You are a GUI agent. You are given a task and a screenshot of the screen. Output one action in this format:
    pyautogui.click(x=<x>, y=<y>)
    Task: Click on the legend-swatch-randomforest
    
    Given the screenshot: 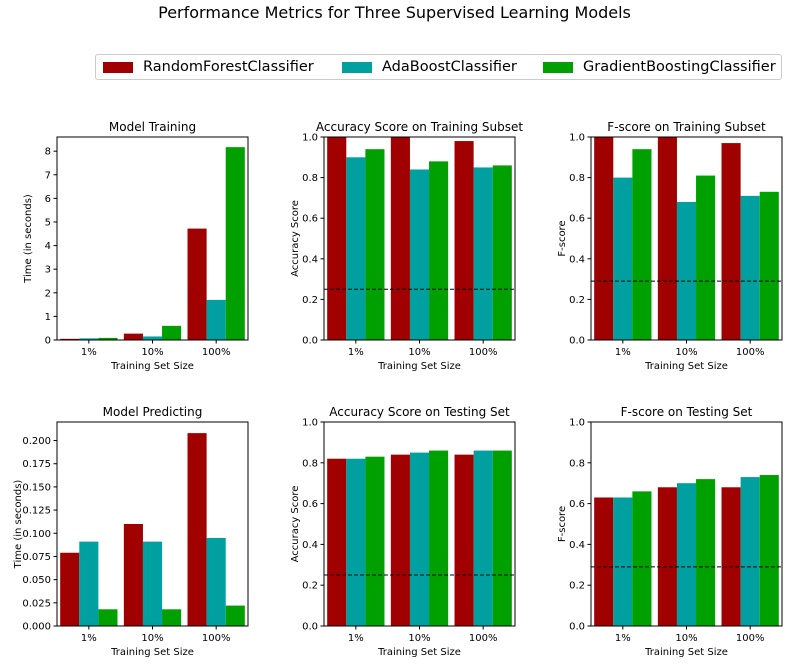 What is the action you would take?
    pyautogui.click(x=118, y=67)
    